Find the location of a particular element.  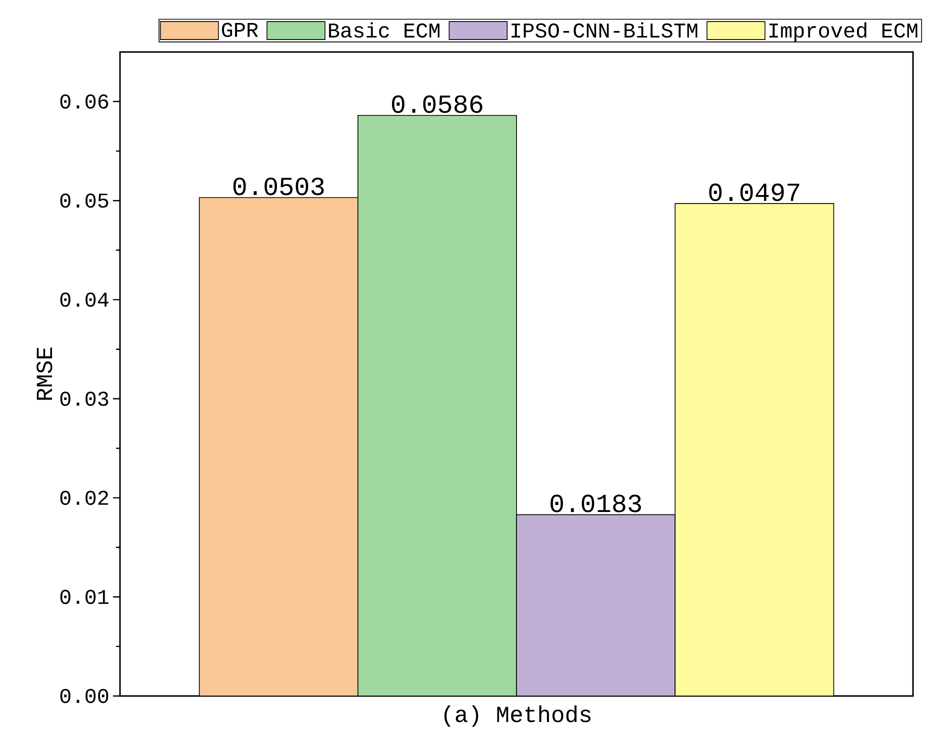

legend-label: Improved ECM is located at coordinates (843, 32).